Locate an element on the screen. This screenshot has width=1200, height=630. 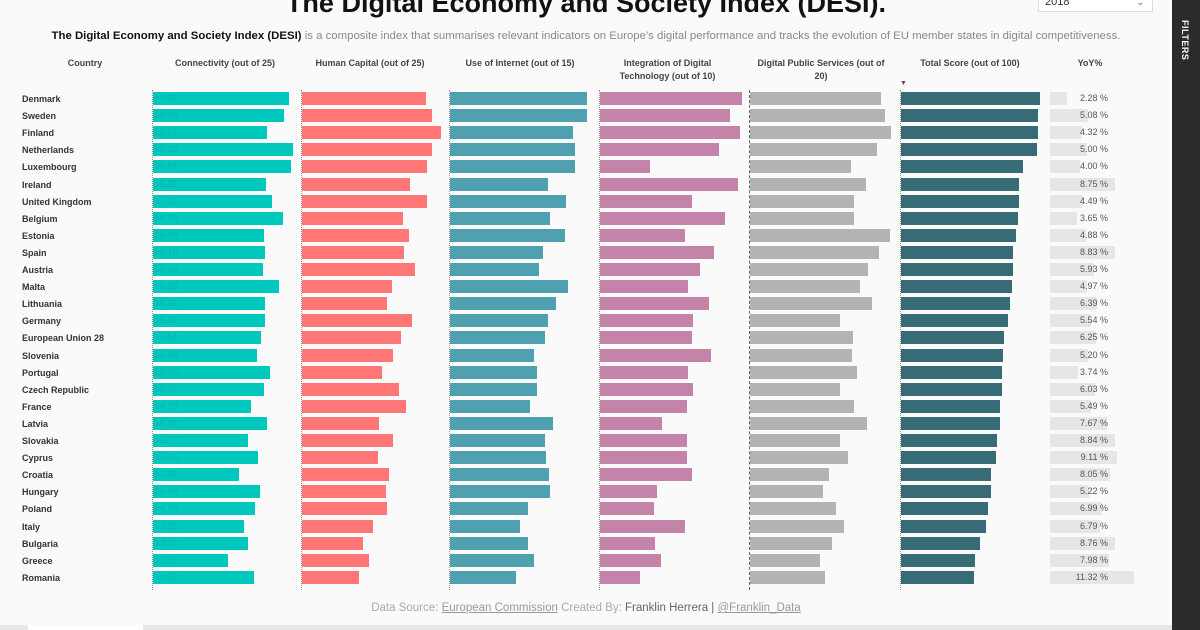
country-label: Czech Republic is located at coordinates (56, 389).